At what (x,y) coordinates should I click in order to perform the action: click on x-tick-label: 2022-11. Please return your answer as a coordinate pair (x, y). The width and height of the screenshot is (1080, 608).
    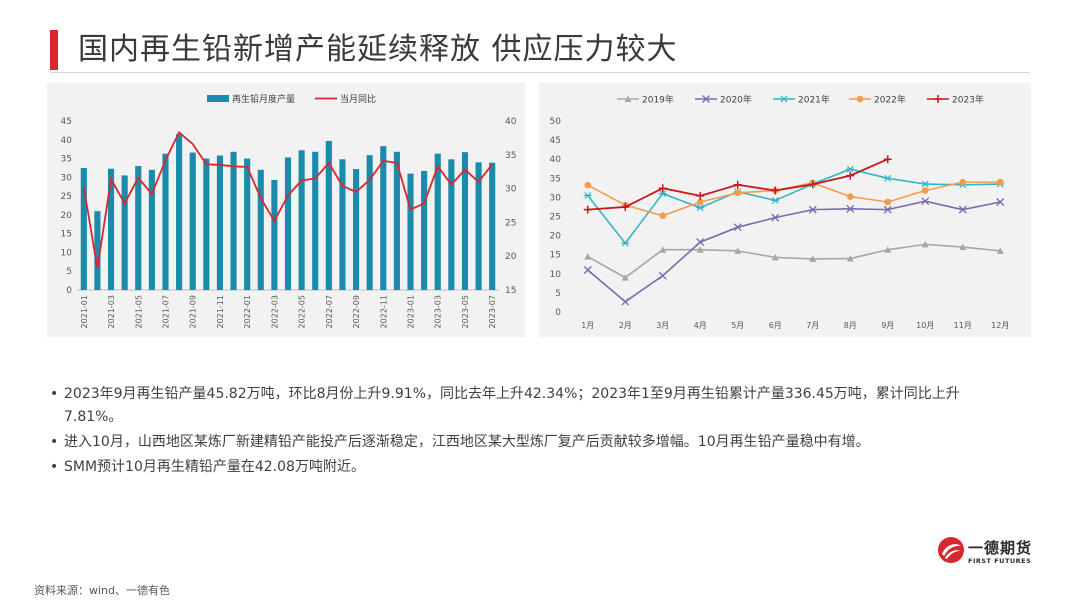
    Looking at the image, I should click on (383, 311).